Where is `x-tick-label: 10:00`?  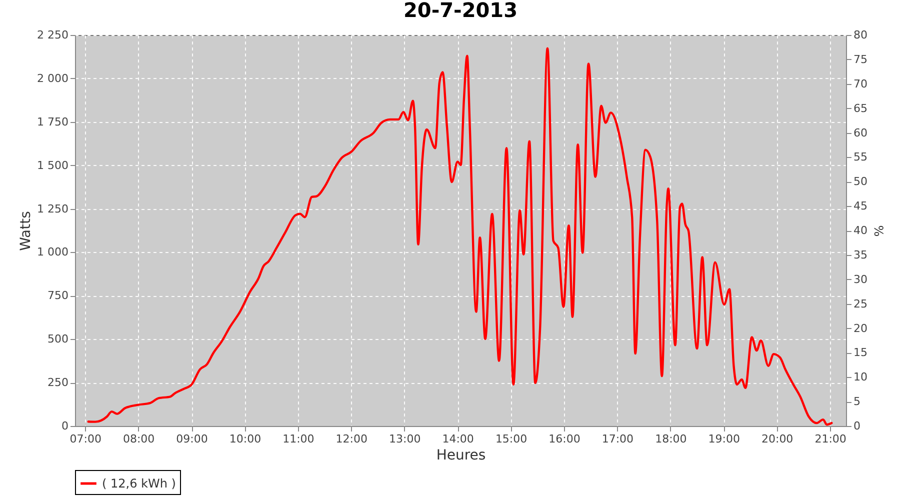
x-tick-label: 10:00 is located at coordinates (245, 439).